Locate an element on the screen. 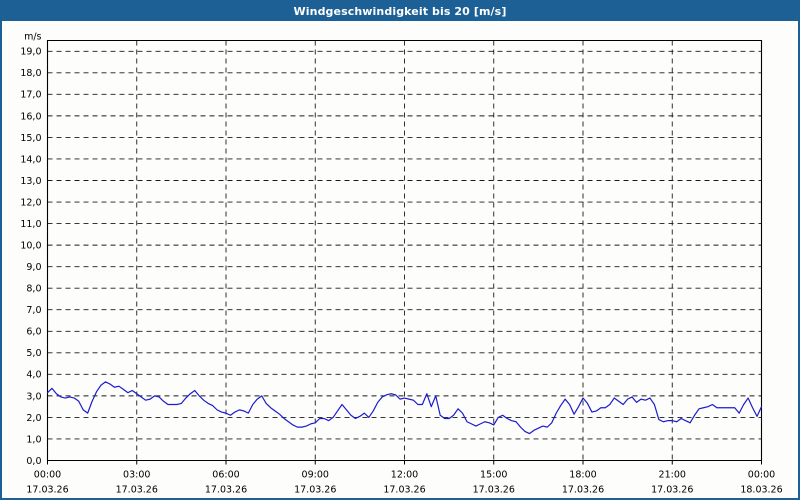 The height and width of the screenshot is (500, 800). window-titlebar: Windgeschwindigkeit bis 20 [m/s] is located at coordinates (400, 11).